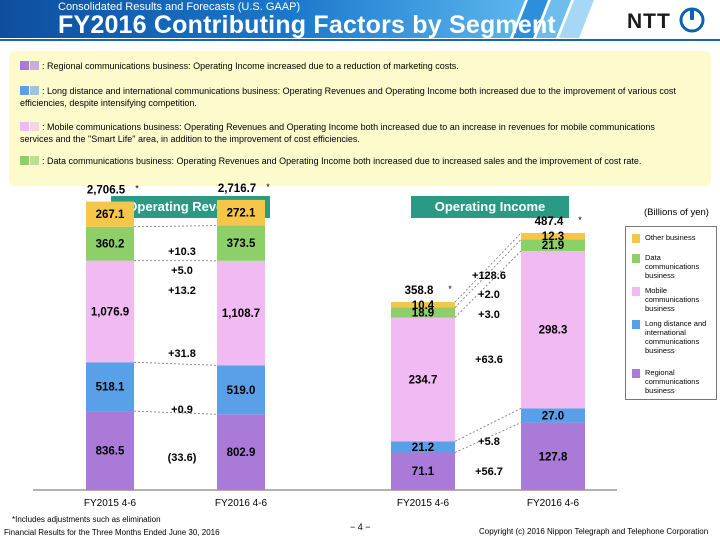 Image resolution: width=720 pixels, height=540 pixels. Describe the element at coordinates (360, 527) in the screenshot. I see `page-number: − 4 −` at that location.